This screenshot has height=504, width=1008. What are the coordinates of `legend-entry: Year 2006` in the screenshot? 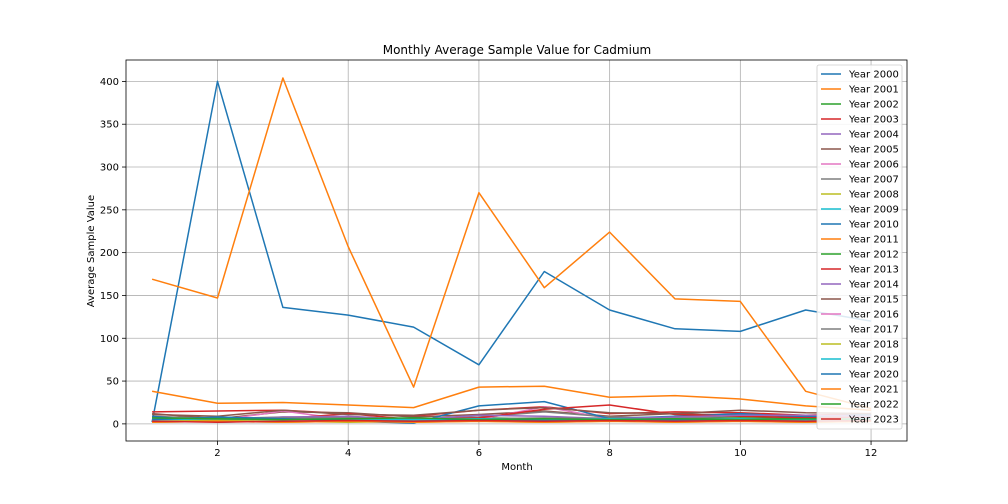 It's located at (873, 165).